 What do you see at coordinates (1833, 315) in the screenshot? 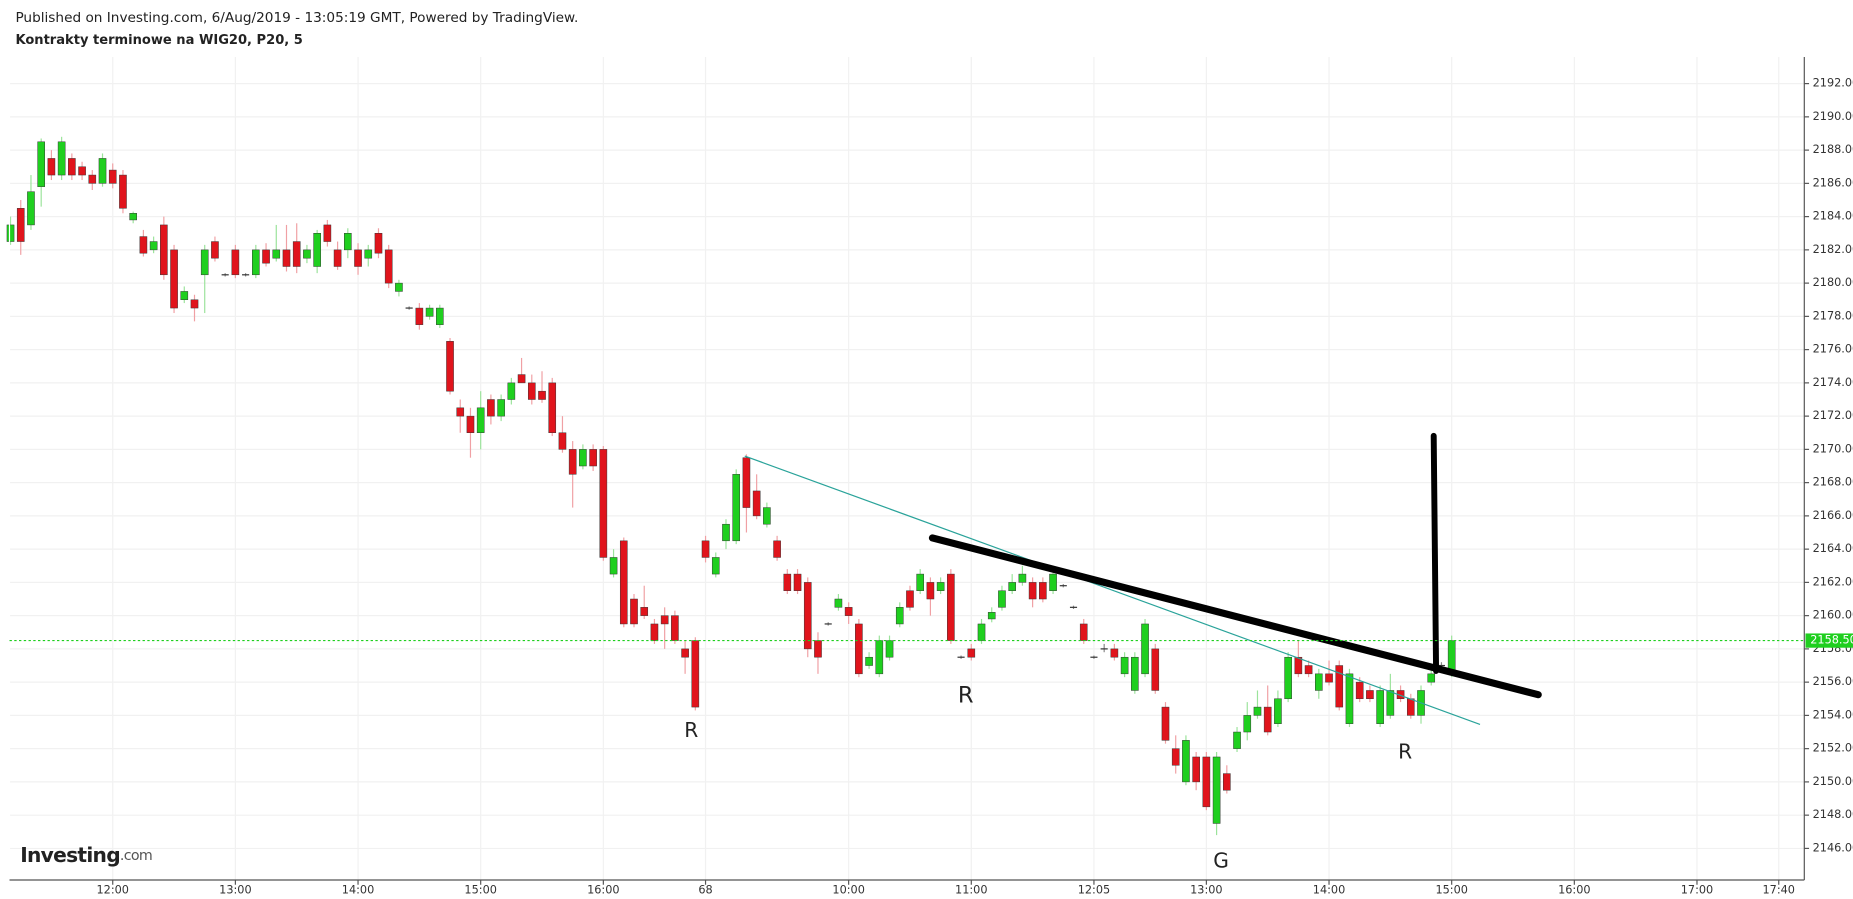
I see `y-tick-label: 2178.00` at bounding box center [1833, 315].